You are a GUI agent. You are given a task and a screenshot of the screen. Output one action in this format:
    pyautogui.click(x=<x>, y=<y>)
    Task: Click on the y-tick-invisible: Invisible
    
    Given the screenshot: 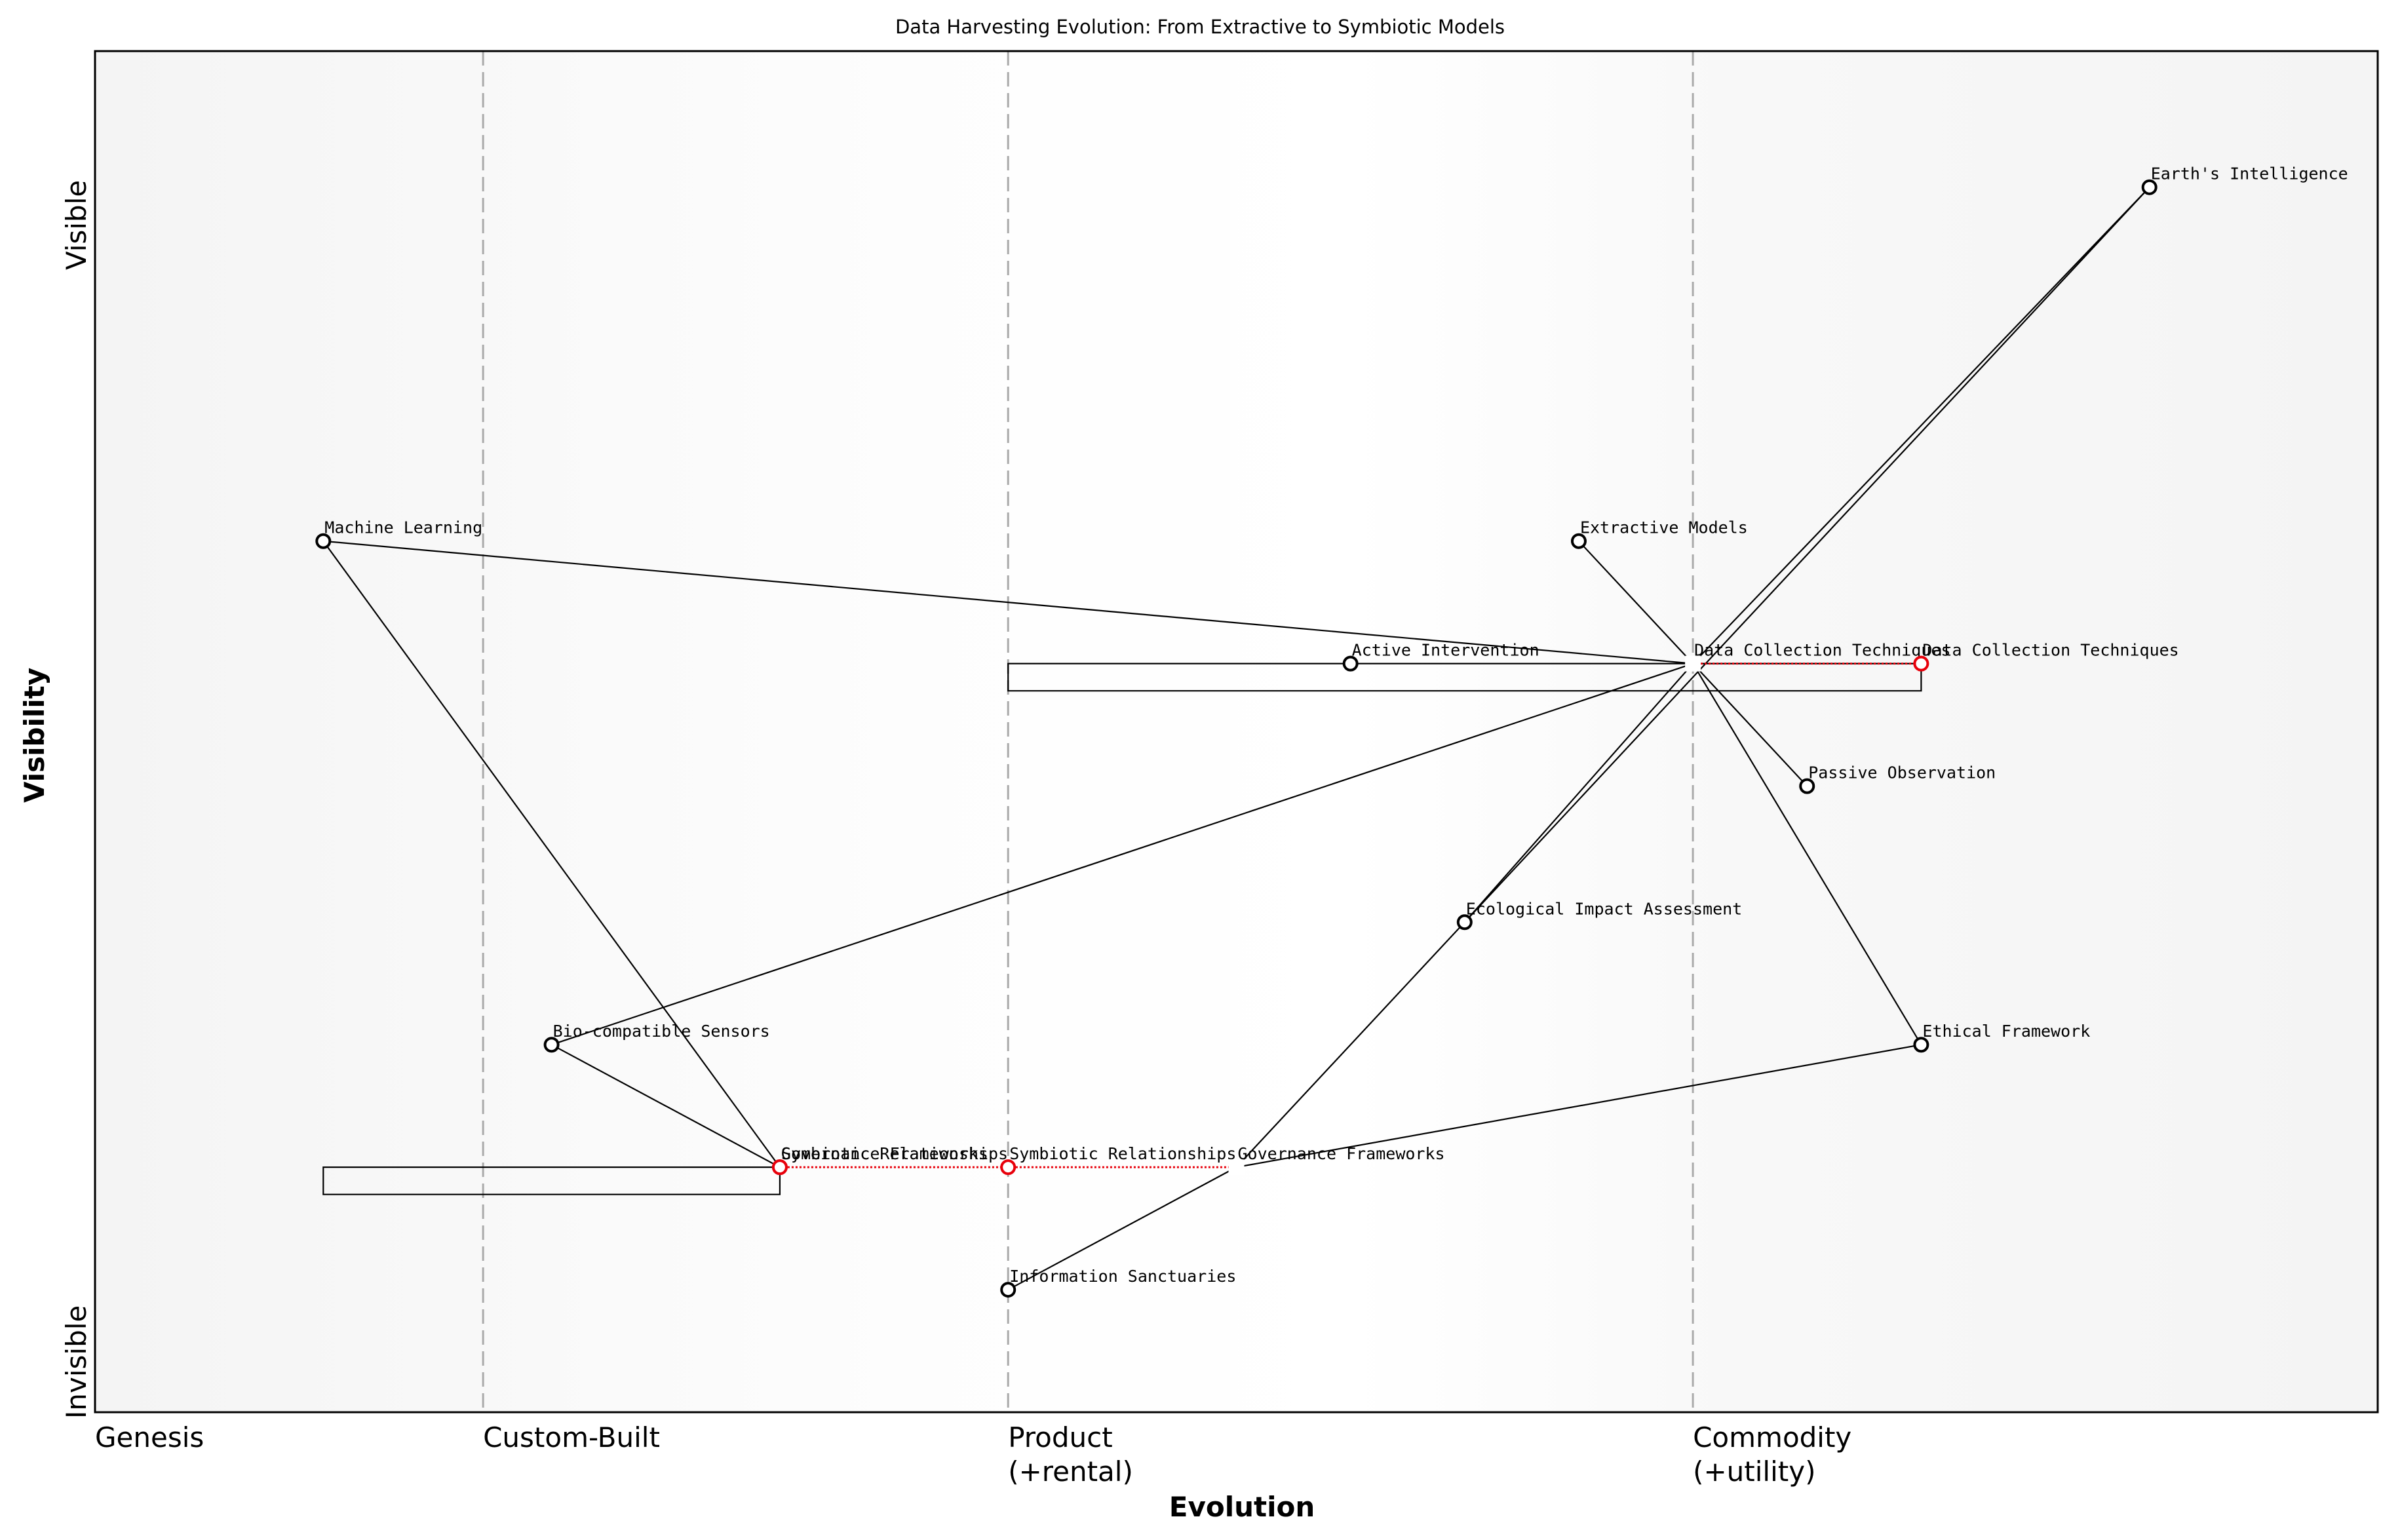 What is the action you would take?
    pyautogui.click(x=76, y=1362)
    